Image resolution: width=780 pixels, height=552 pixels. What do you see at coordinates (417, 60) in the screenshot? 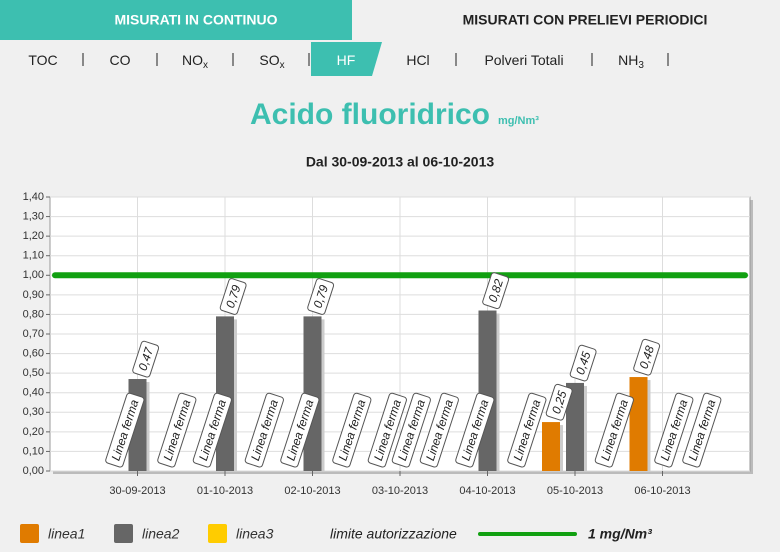
I see `subtab: HCl` at bounding box center [417, 60].